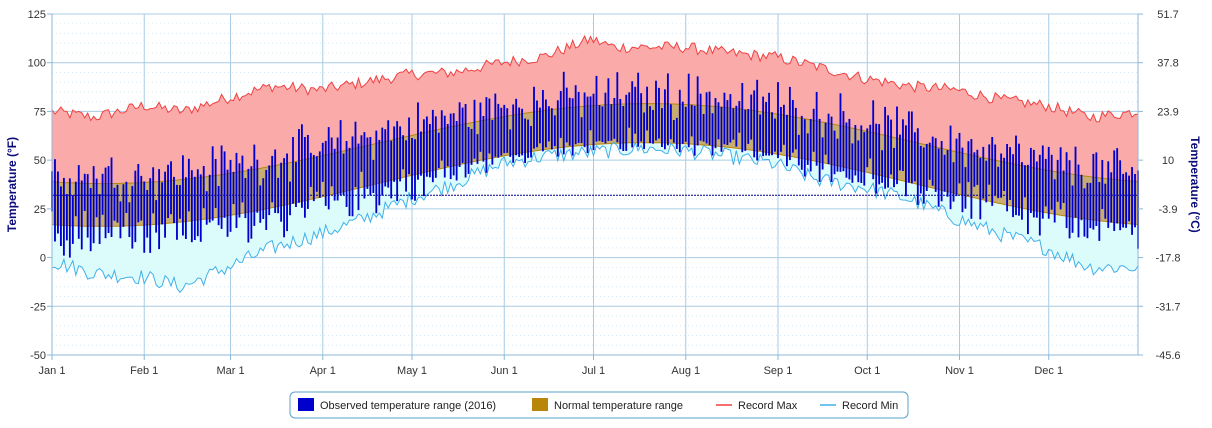 Image resolution: width=1212 pixels, height=428 pixels. I want to click on y-tick-label-left: 50, so click(40, 161).